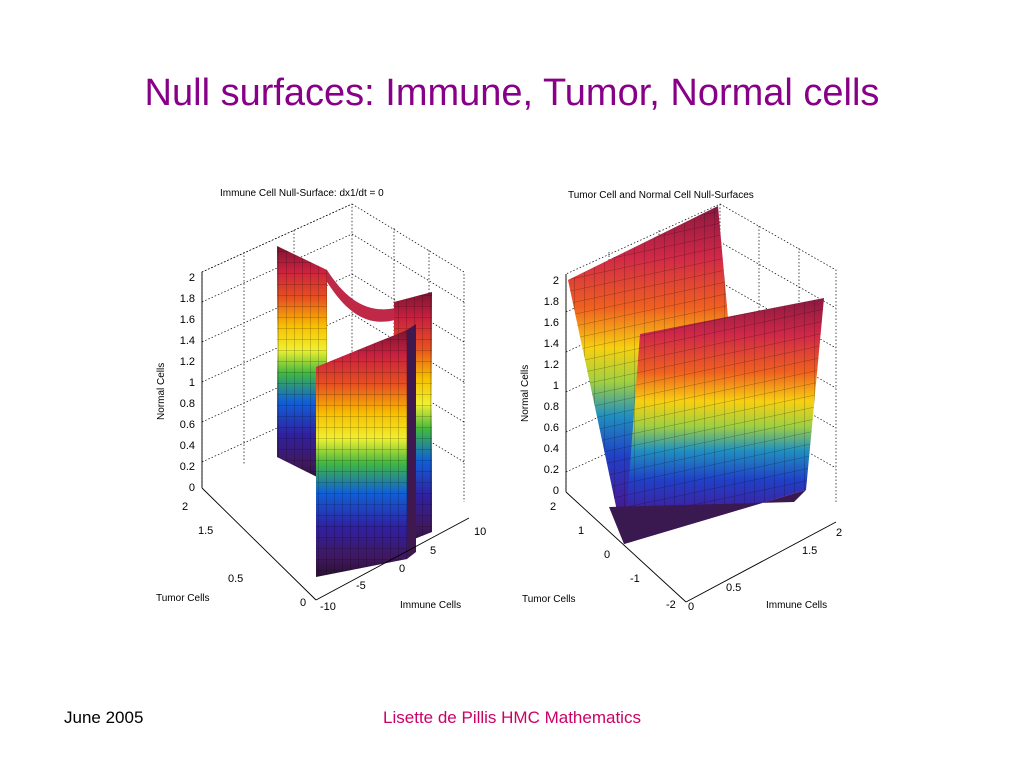 The height and width of the screenshot is (768, 1024). I want to click on left-x-ticks: -10 -5 0 5 10, so click(403, 569).